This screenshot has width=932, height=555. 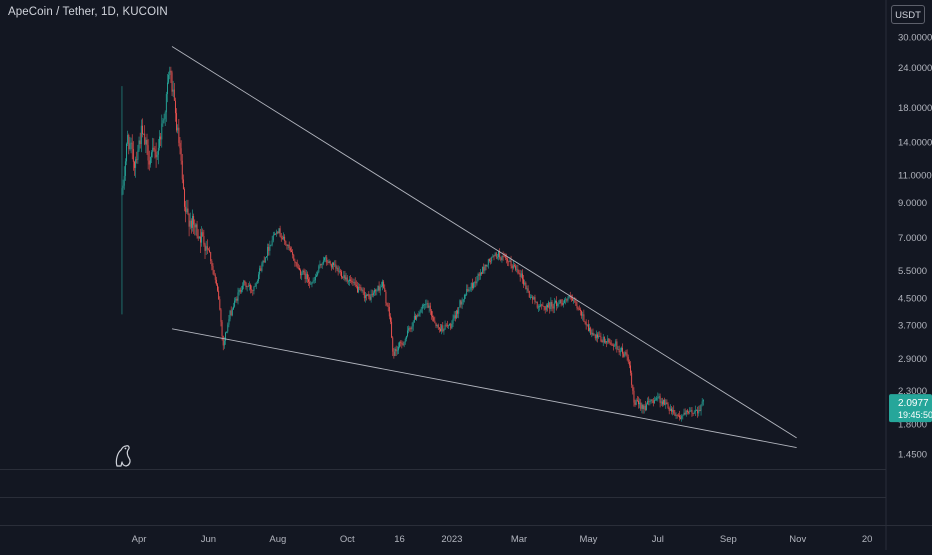 I want to click on currency-unit-button: USDT, so click(x=908, y=14).